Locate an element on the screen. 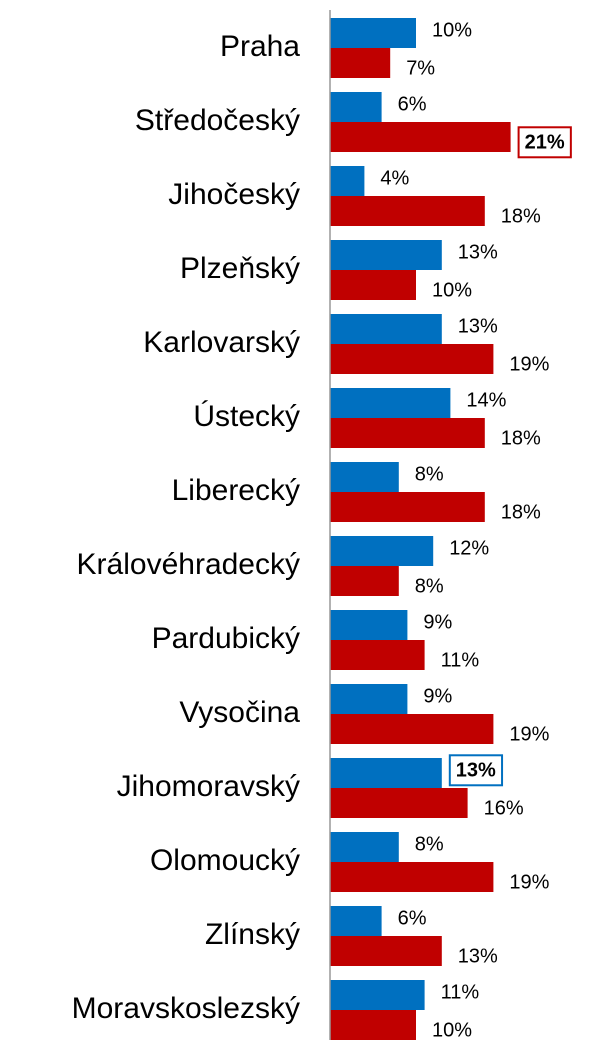 The width and height of the screenshot is (592, 1046). value-label: 12% is located at coordinates (469, 548).